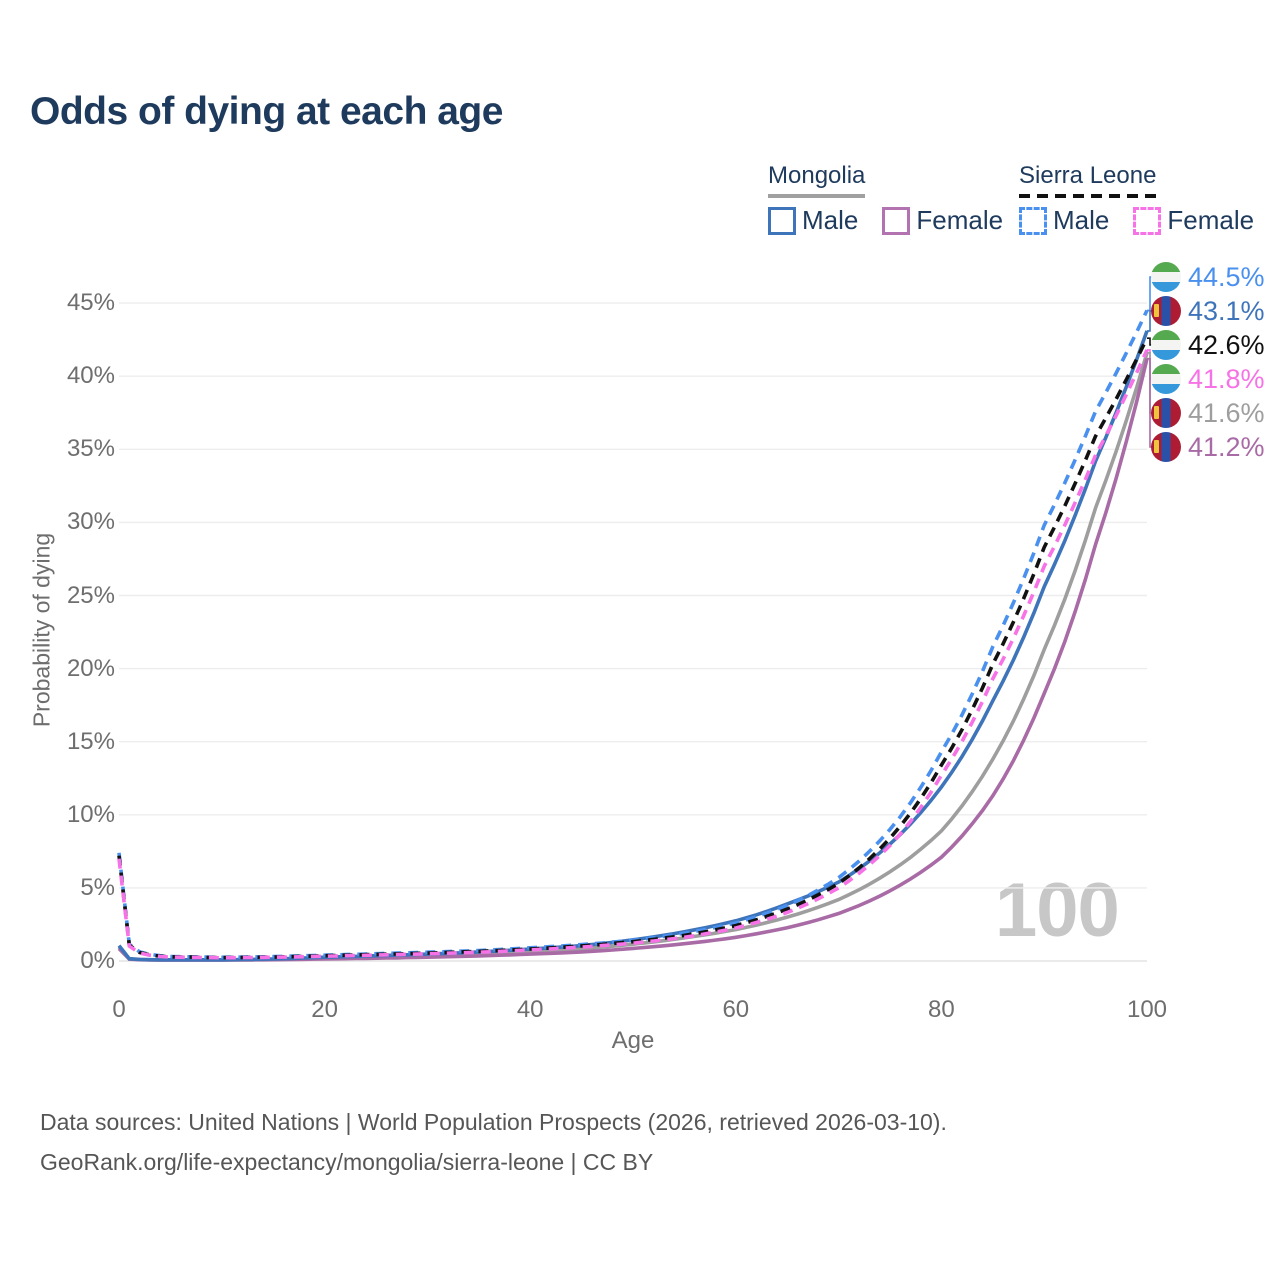 The width and height of the screenshot is (1280, 1280). What do you see at coordinates (324, 1009) in the screenshot?
I see `x-tick-20: 20` at bounding box center [324, 1009].